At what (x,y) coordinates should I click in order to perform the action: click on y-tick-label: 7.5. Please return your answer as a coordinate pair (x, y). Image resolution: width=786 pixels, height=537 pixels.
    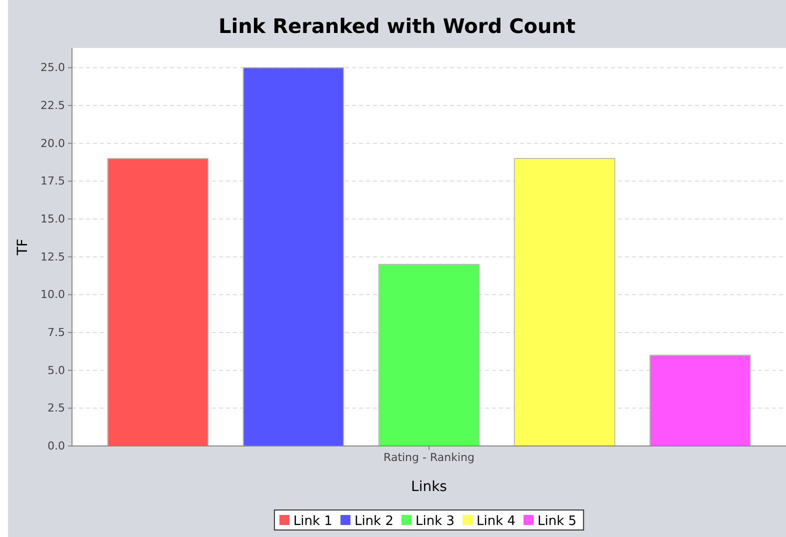
    Looking at the image, I should click on (56, 333).